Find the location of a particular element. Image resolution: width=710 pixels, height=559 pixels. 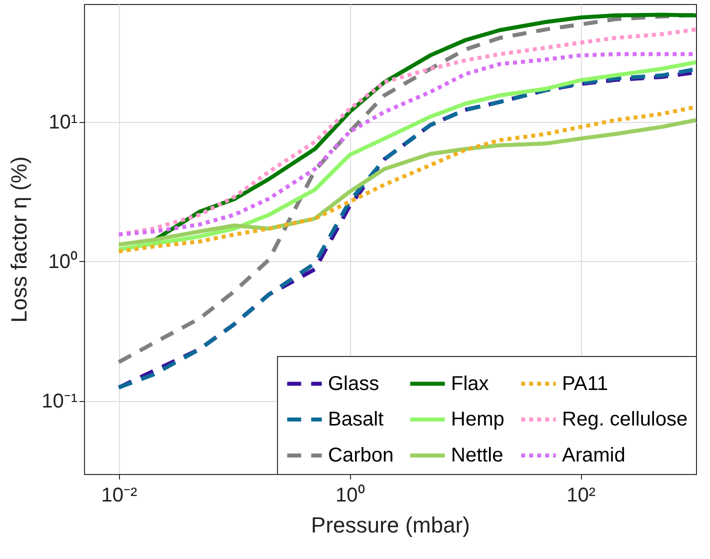

x-tick-label: 10² is located at coordinates (581, 495).